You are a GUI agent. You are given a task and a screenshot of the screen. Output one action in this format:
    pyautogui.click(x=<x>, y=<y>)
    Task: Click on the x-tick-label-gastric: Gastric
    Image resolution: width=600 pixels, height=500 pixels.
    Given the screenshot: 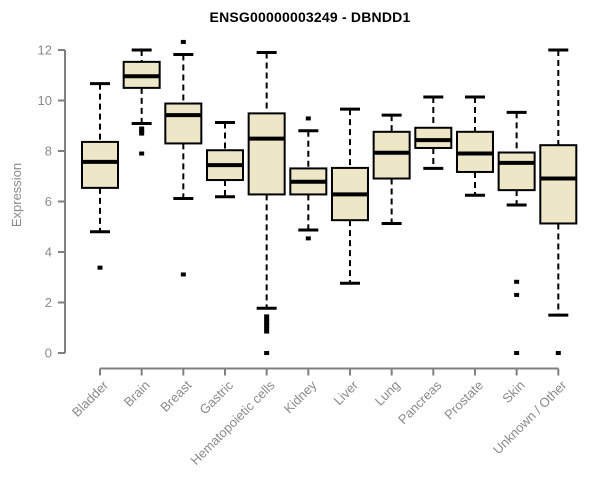 What is the action you would take?
    pyautogui.click(x=216, y=397)
    